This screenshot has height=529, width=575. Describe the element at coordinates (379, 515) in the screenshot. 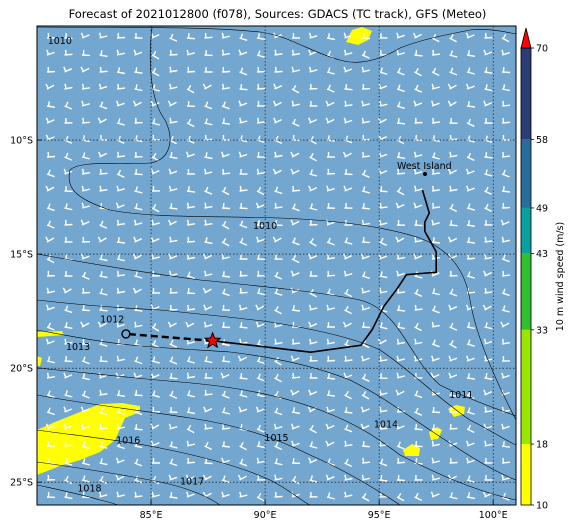

I see `lon-tick-label: 95°E` at that location.